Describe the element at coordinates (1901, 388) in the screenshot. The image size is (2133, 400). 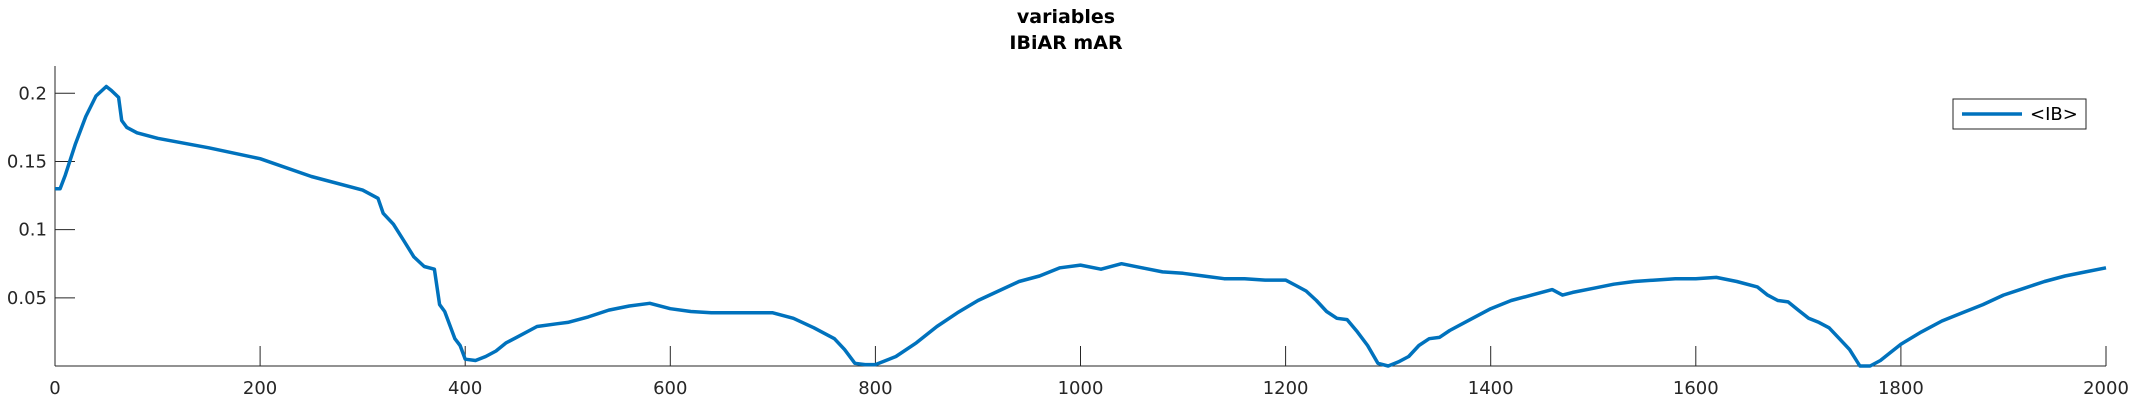
I see `x-tick-label: 1800` at that location.